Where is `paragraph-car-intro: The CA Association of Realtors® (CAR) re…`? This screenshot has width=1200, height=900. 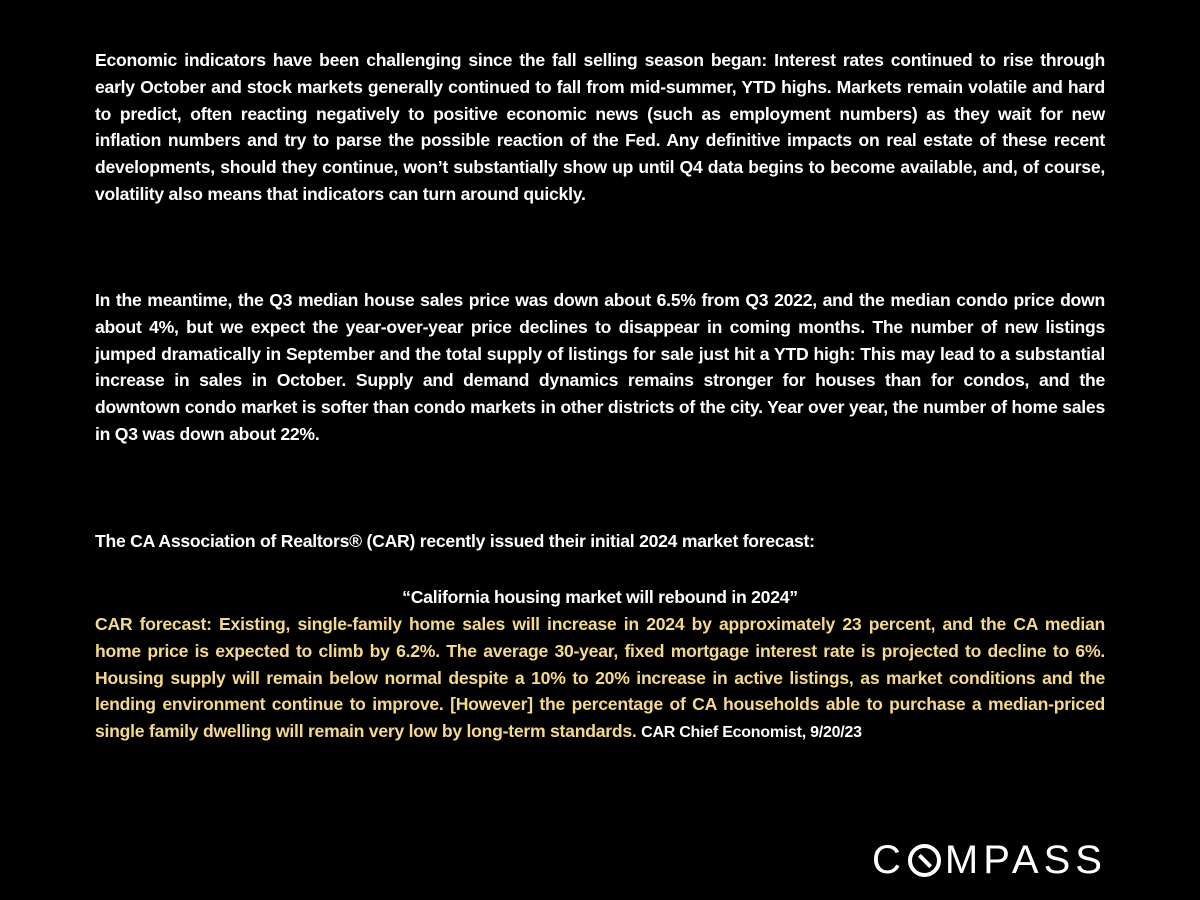 paragraph-car-intro: The CA Association of Realtors® (CAR) re… is located at coordinates (455, 541).